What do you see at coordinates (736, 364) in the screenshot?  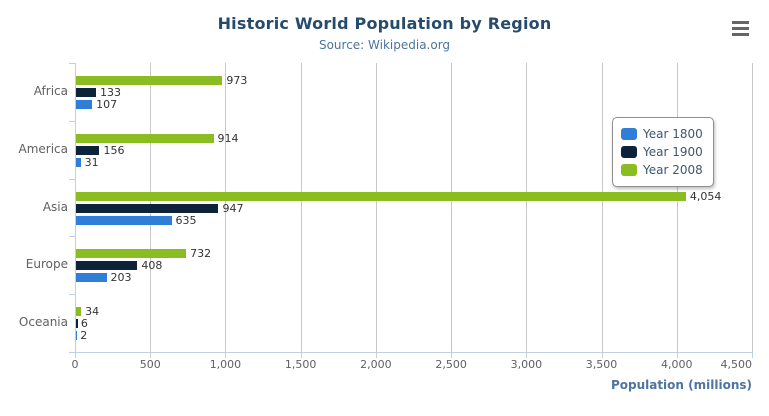 I see `x-tick-label: 4,500` at bounding box center [736, 364].